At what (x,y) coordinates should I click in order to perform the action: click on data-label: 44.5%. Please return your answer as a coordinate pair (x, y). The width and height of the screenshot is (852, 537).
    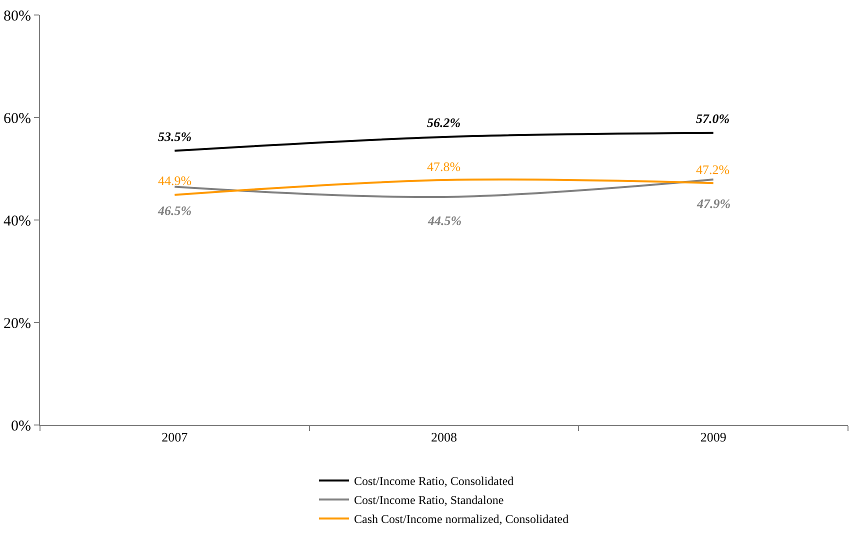
    Looking at the image, I should click on (444, 220).